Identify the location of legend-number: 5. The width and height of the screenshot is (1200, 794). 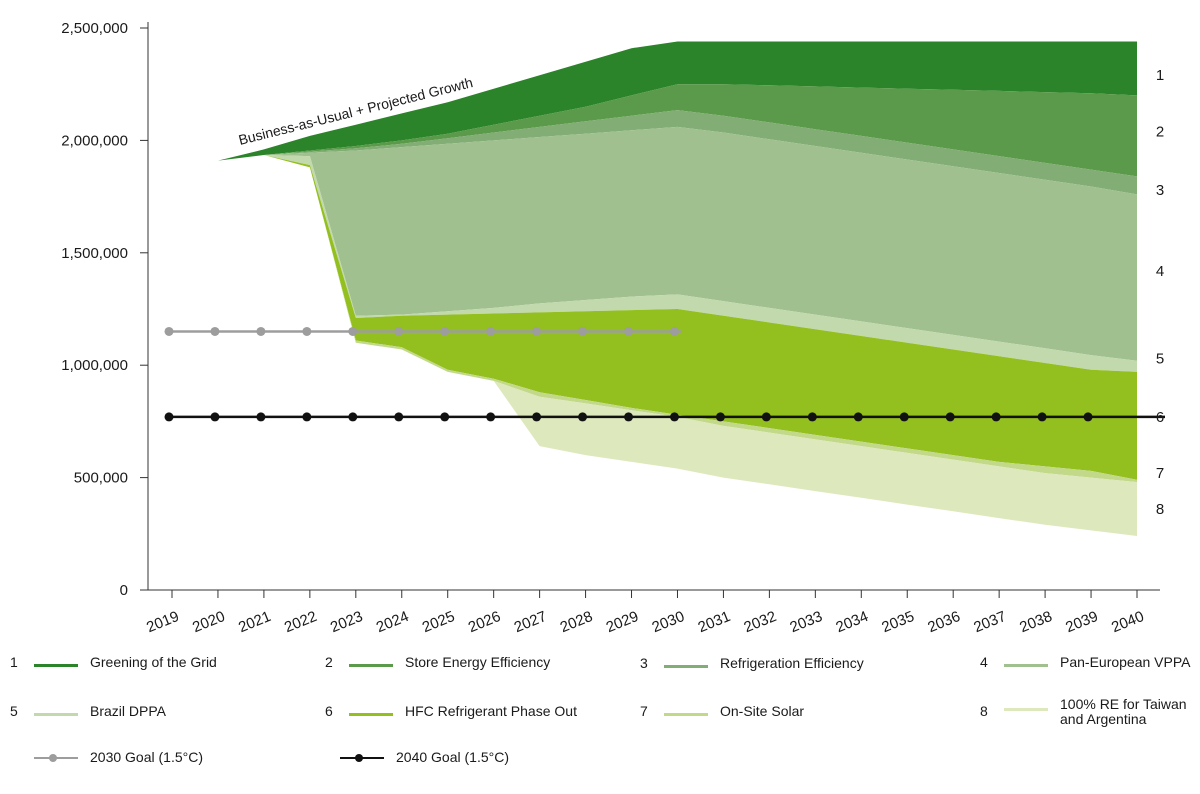
(14, 711).